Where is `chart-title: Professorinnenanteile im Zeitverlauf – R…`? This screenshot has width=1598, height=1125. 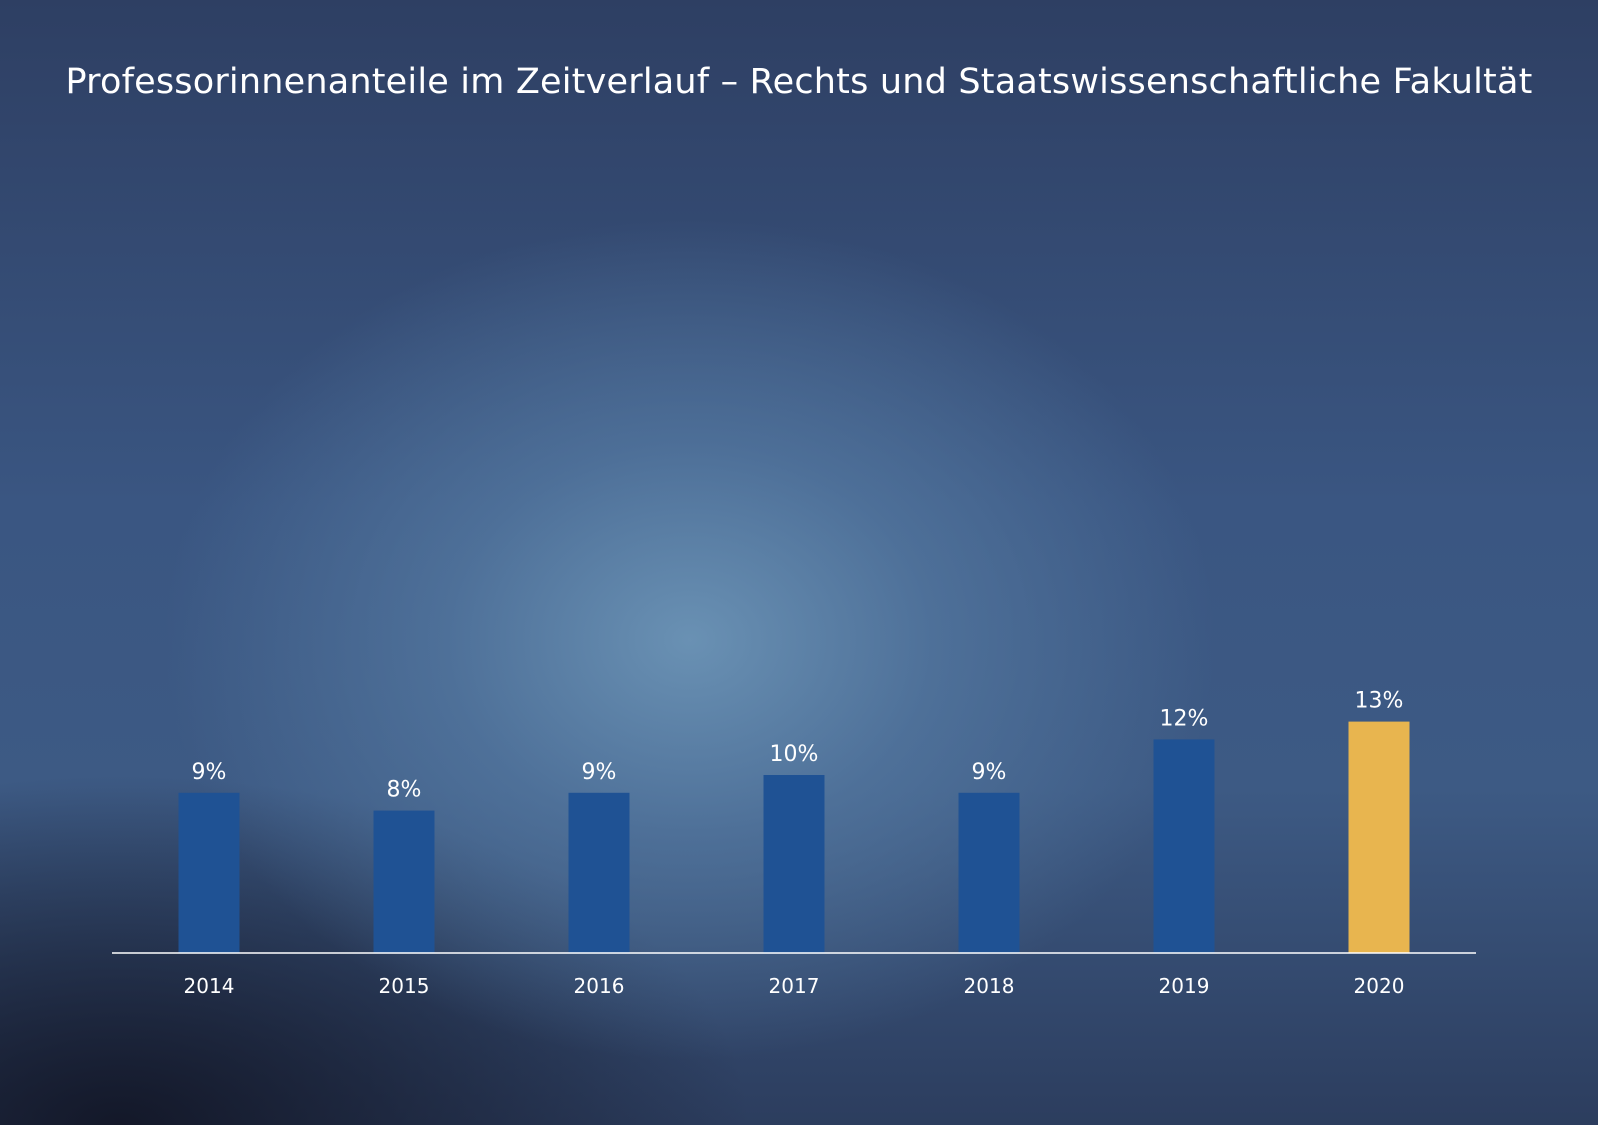
chart-title: Professorinnenanteile im Zeitverlauf – R… is located at coordinates (799, 82).